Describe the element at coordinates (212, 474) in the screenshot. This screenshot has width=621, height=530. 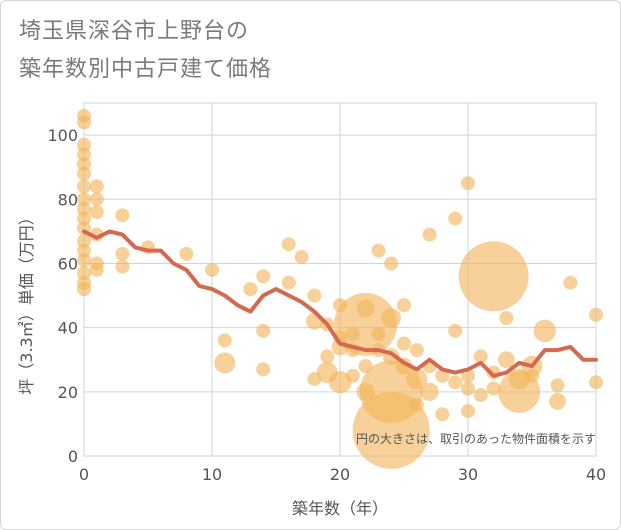
I see `x-tick-label: 10` at that location.